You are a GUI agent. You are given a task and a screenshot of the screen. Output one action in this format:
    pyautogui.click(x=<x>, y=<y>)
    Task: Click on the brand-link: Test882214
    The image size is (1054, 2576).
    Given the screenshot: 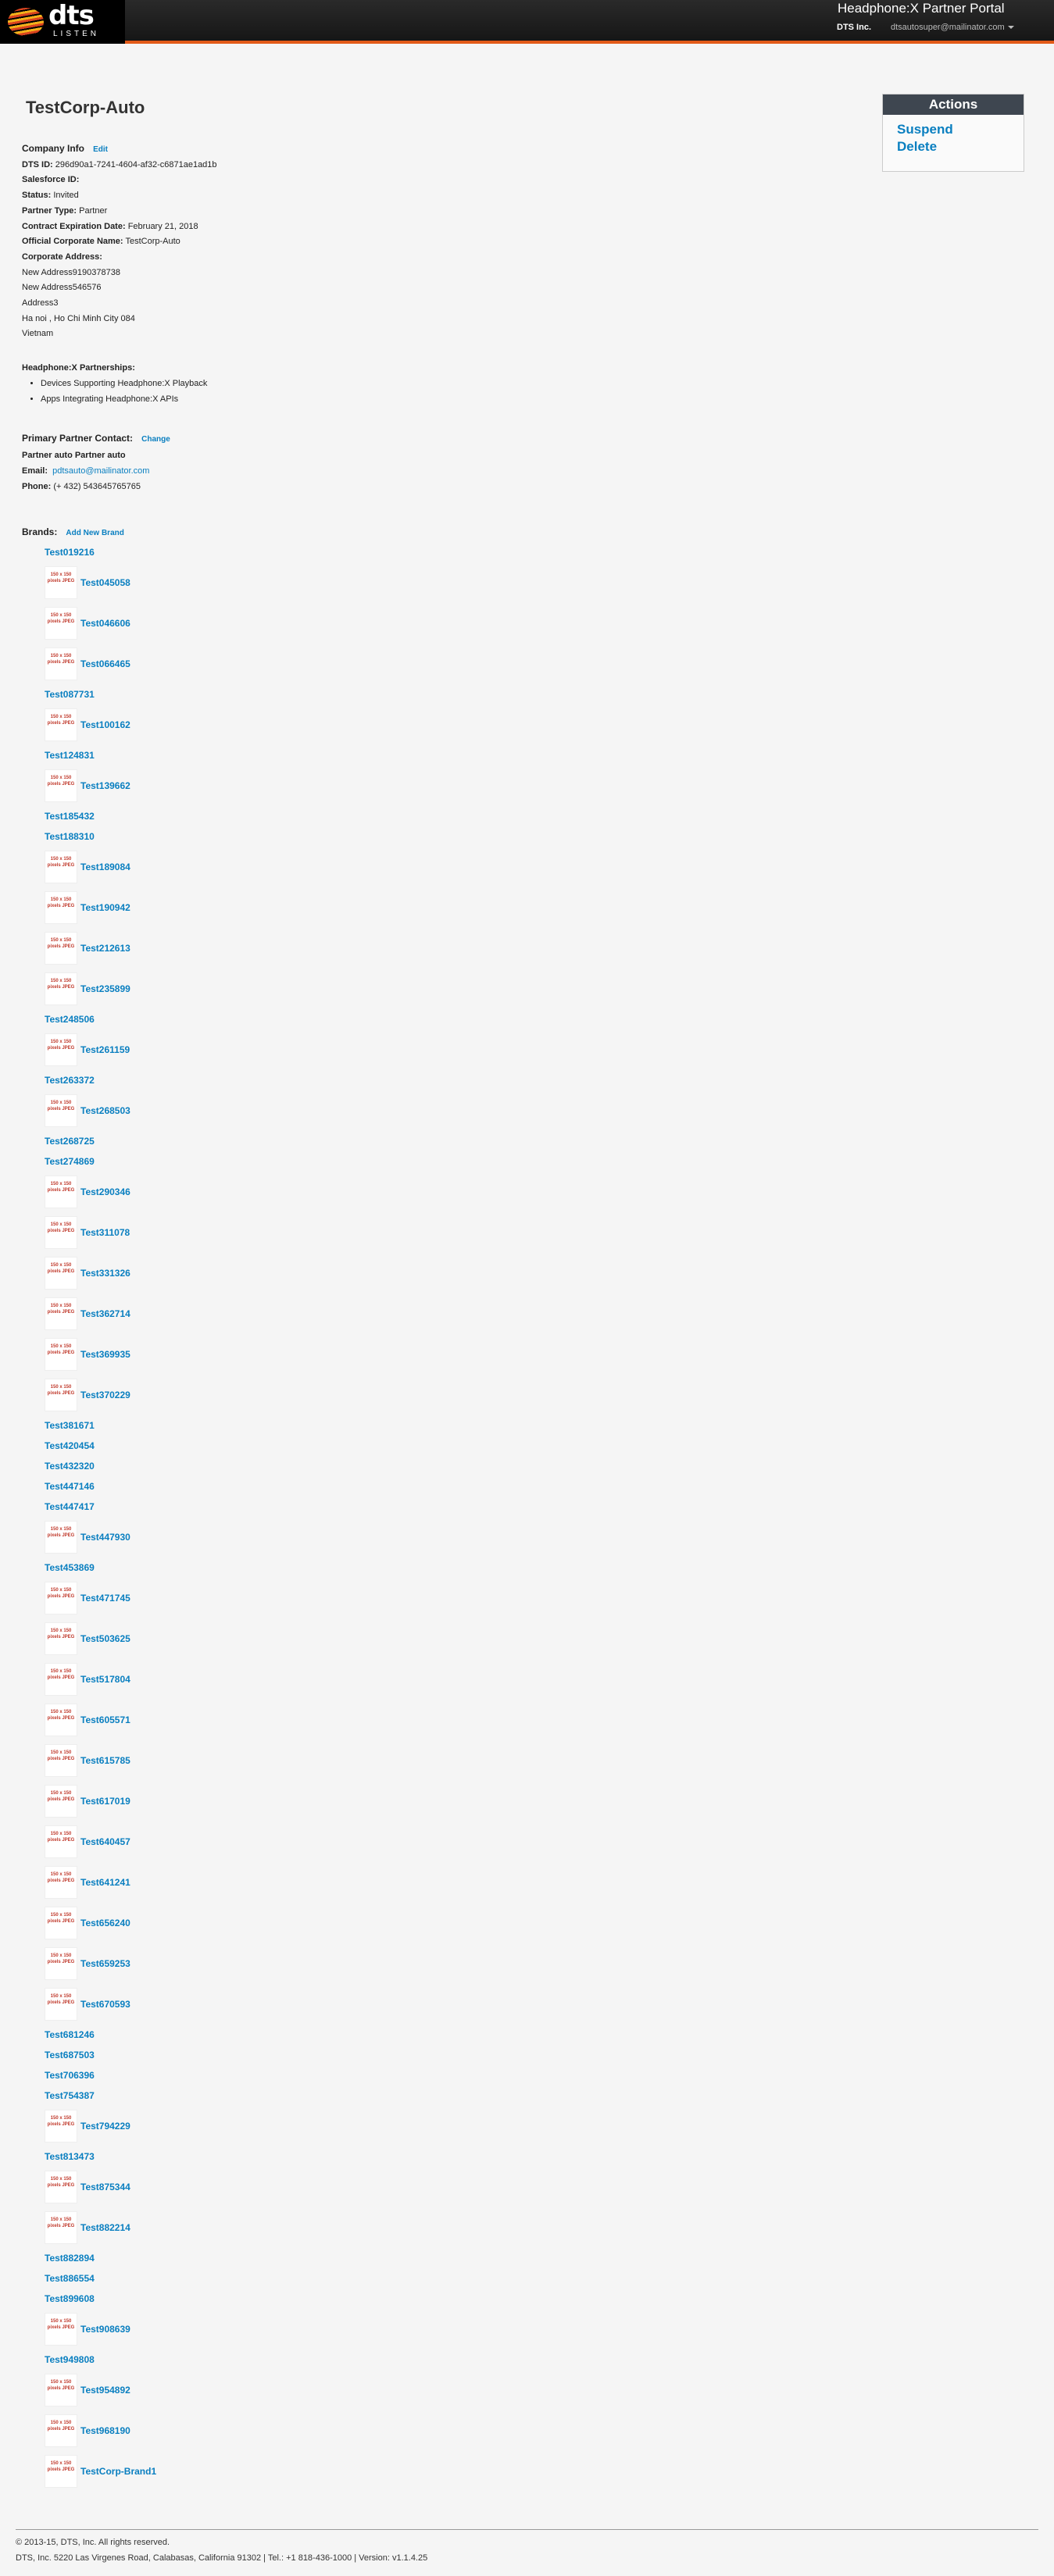 What is the action you would take?
    pyautogui.click(x=105, y=2227)
    